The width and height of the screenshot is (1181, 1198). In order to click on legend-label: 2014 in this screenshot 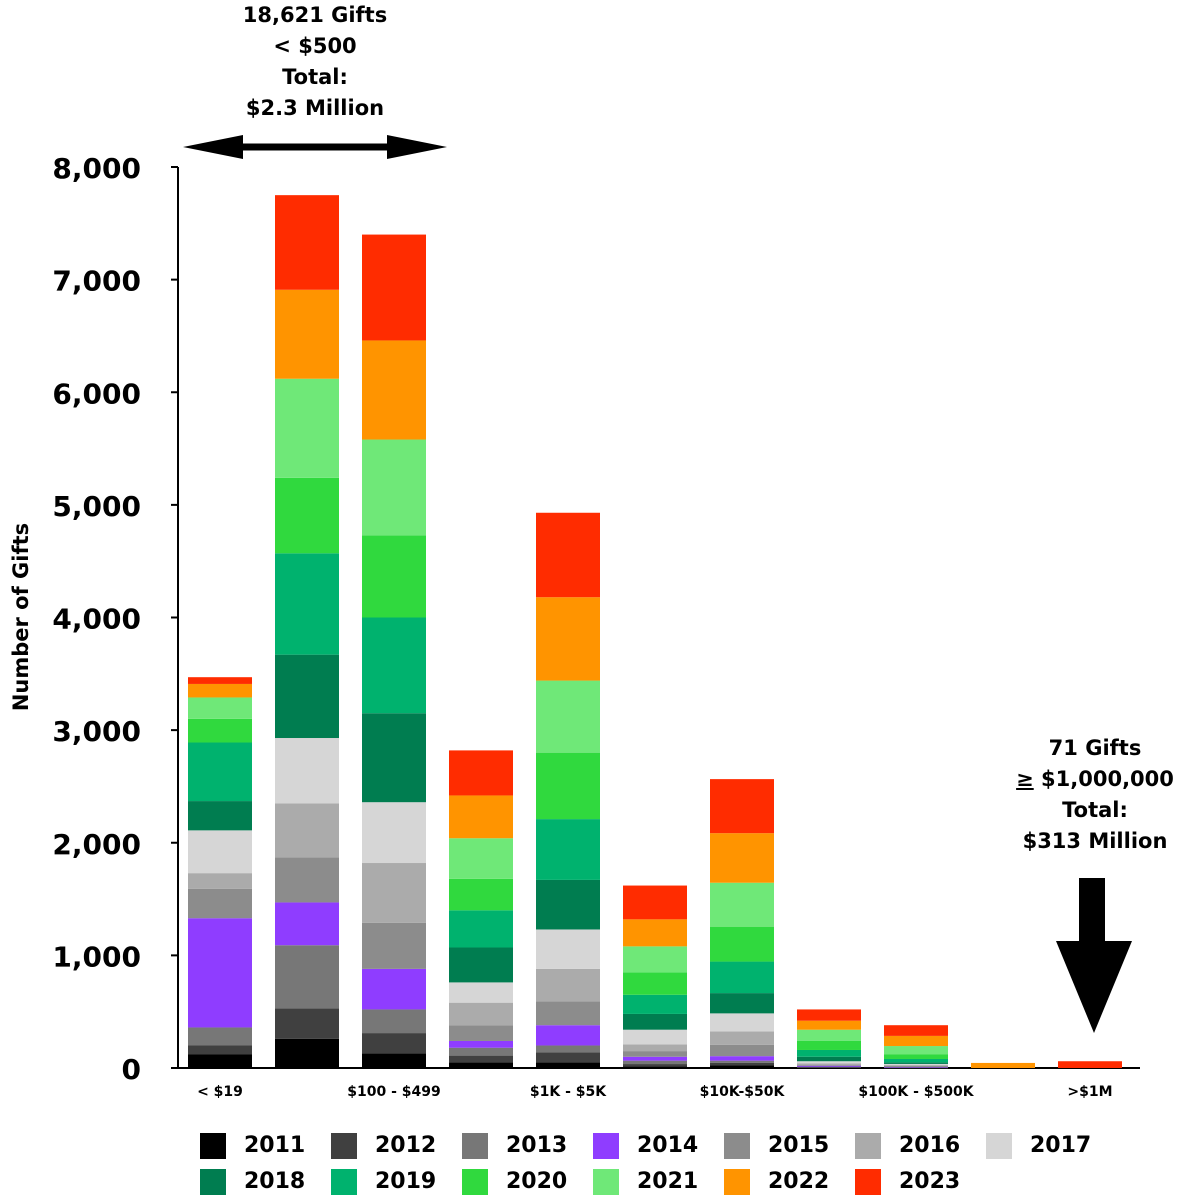, I will do `click(668, 1145)`.